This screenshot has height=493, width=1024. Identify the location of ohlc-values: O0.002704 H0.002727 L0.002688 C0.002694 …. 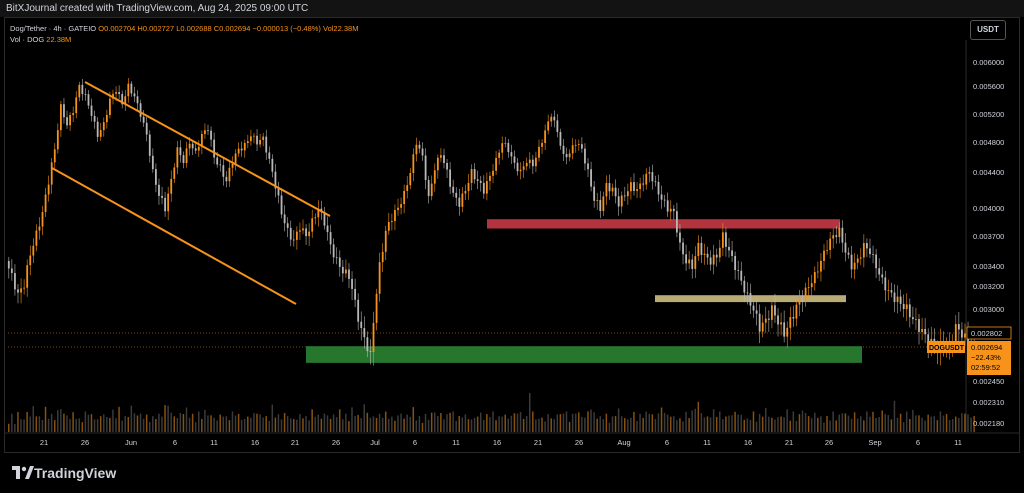
(228, 28).